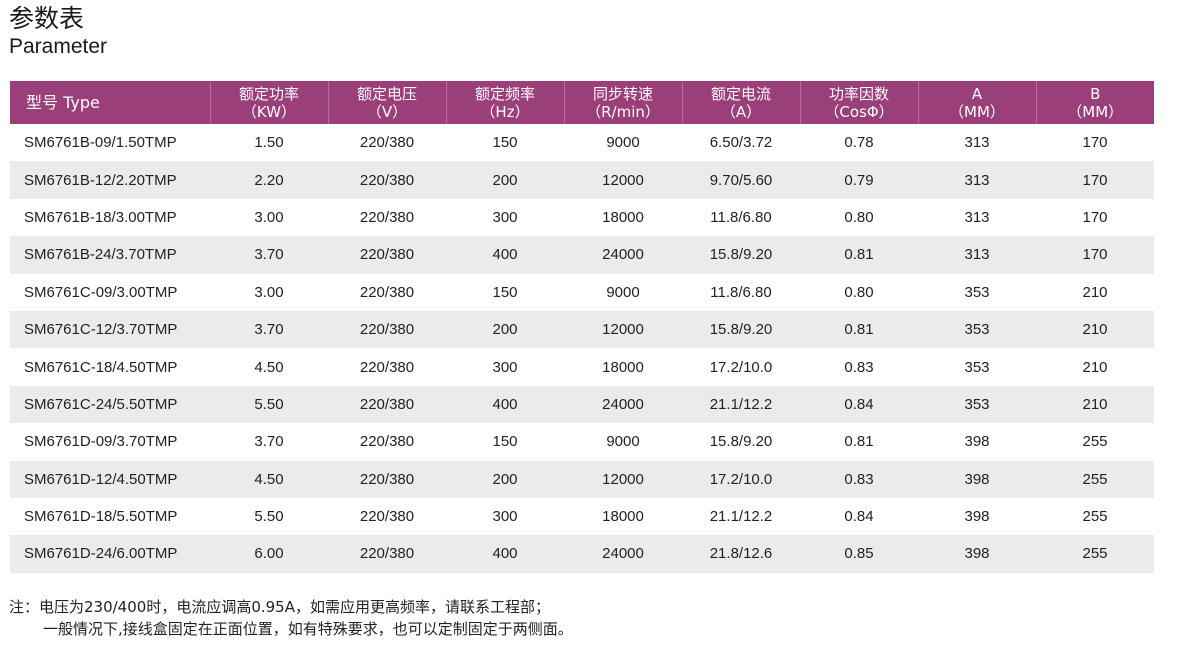 Image resolution: width=1177 pixels, height=651 pixels. Describe the element at coordinates (110, 180) in the screenshot. I see `cell-type: SM6761B-12/2.20TMP` at that location.